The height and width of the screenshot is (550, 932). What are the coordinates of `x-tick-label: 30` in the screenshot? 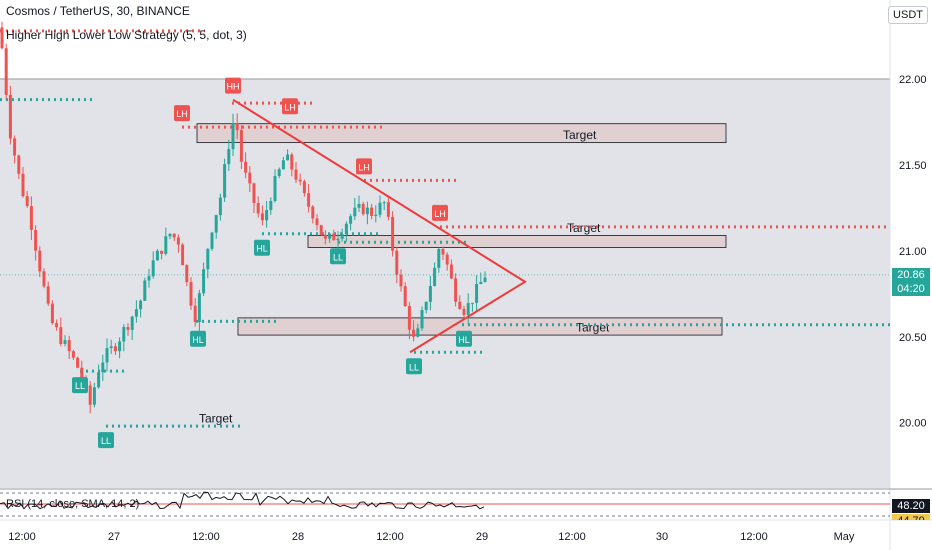 It's located at (662, 537).